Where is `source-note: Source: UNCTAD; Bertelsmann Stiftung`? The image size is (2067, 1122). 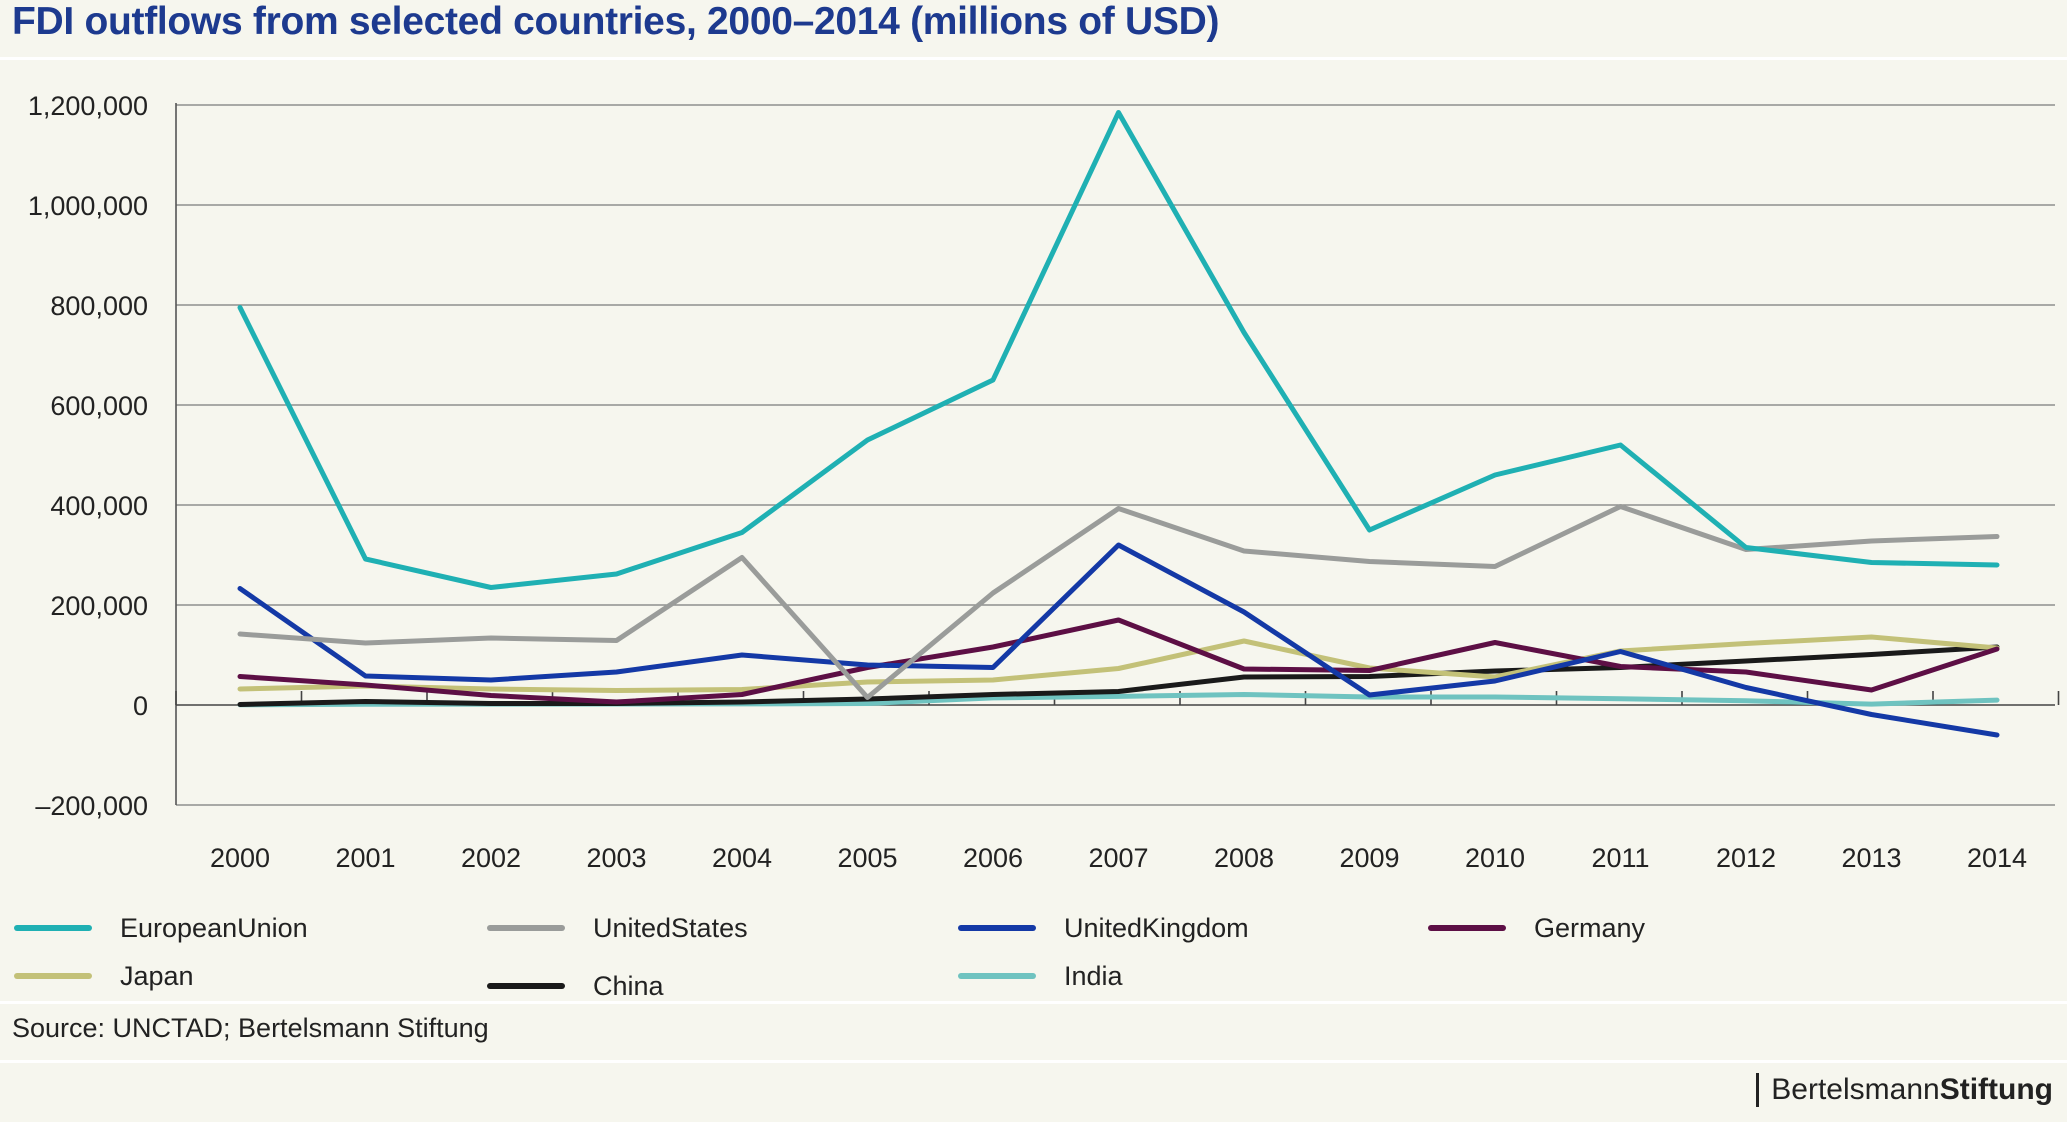 source-note: Source: UNCTAD; Bertelsmann Stiftung is located at coordinates (250, 1028).